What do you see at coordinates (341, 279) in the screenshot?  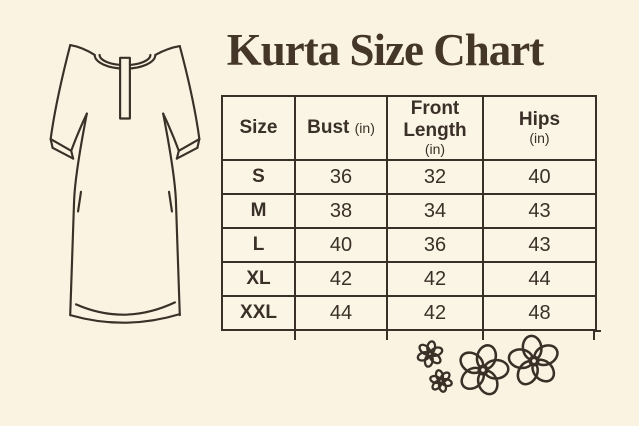 I see `bust-value: 42` at bounding box center [341, 279].